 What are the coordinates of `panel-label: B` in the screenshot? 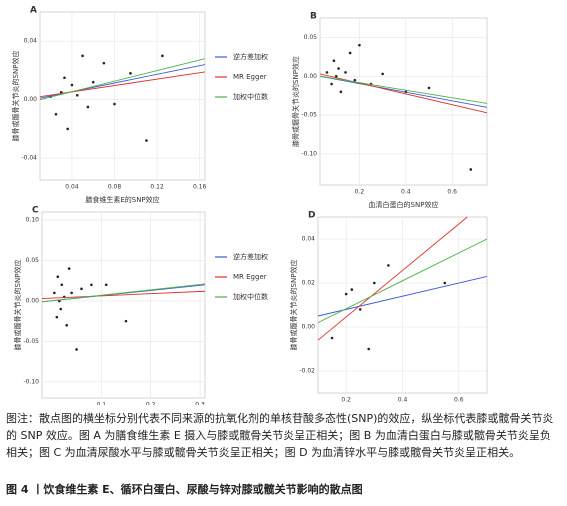 It's located at (313, 17).